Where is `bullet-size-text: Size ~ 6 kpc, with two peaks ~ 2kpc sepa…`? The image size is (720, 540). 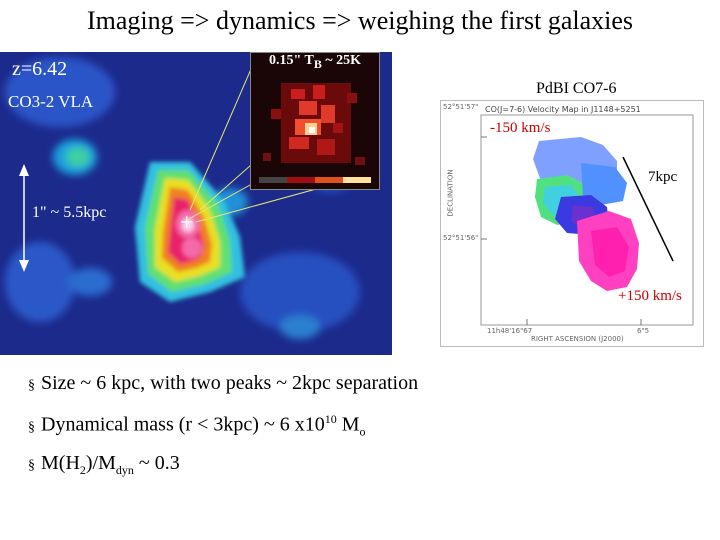 bullet-size-text: Size ~ 6 kpc, with two peaks ~ 2kpc sepa… is located at coordinates (230, 383).